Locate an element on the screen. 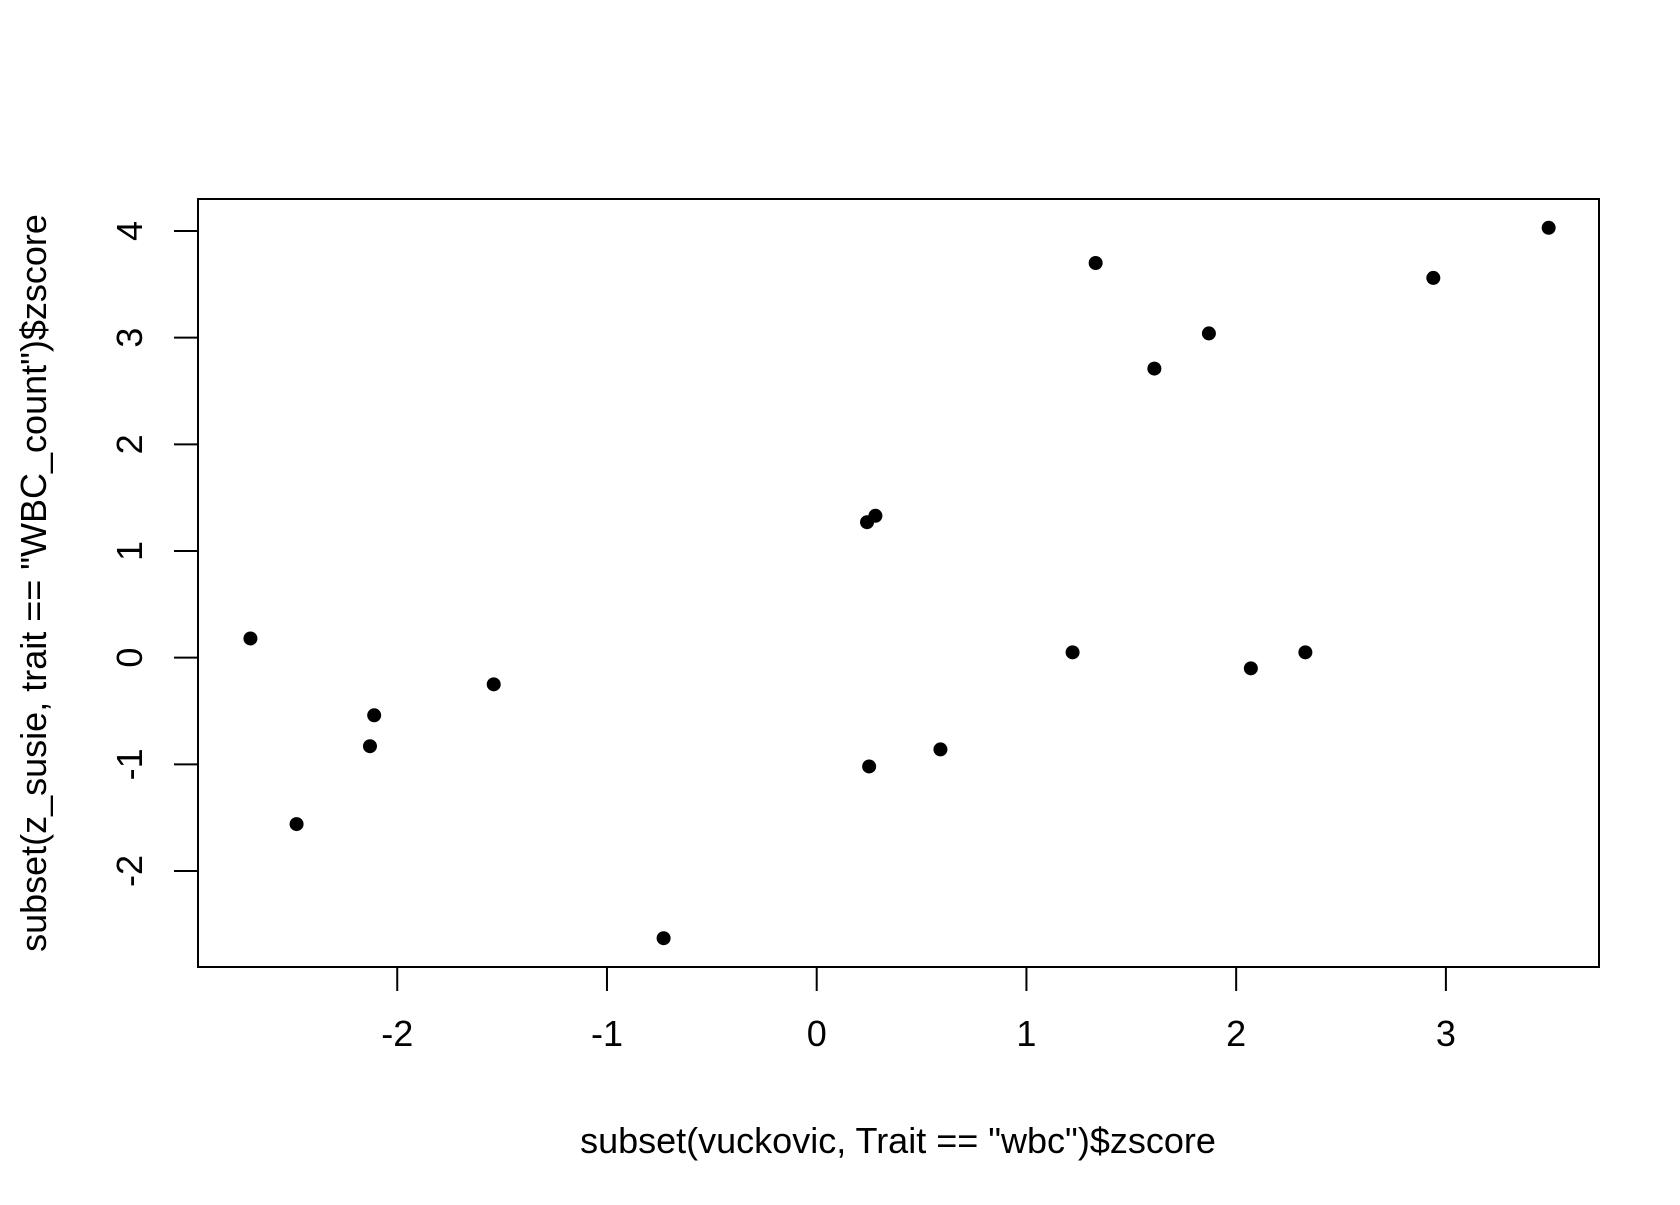 This screenshot has width=1680, height=1205. y-tick-label: 1 is located at coordinates (129, 551).